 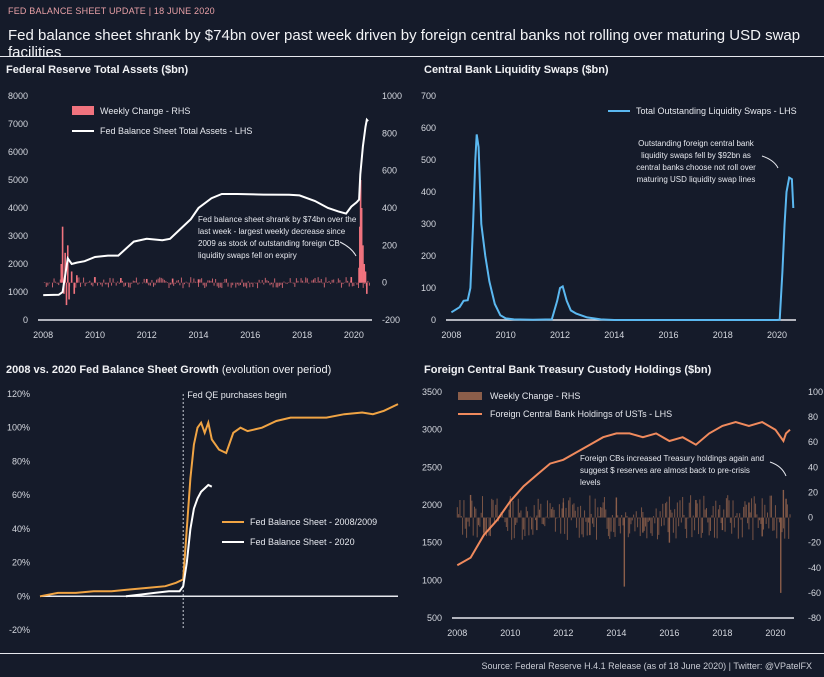 I want to click on total-assets-line, so click(x=206, y=207).